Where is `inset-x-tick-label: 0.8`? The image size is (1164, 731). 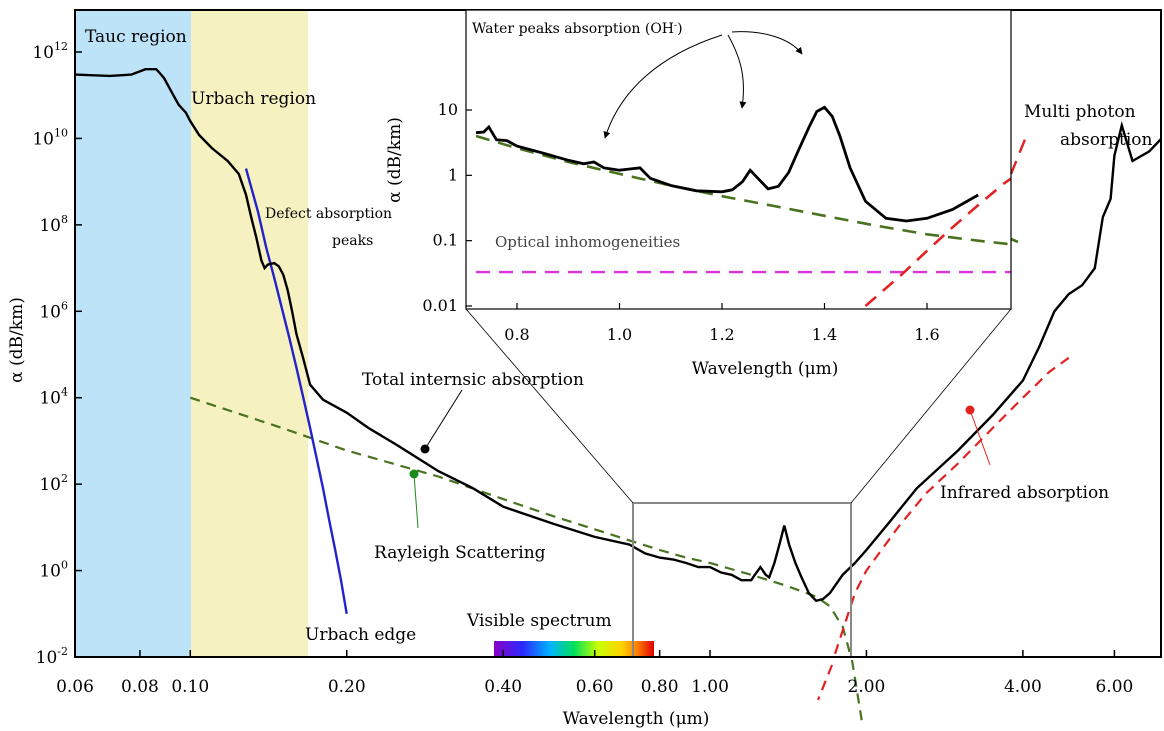
inset-x-tick-label: 0.8 is located at coordinates (516, 334).